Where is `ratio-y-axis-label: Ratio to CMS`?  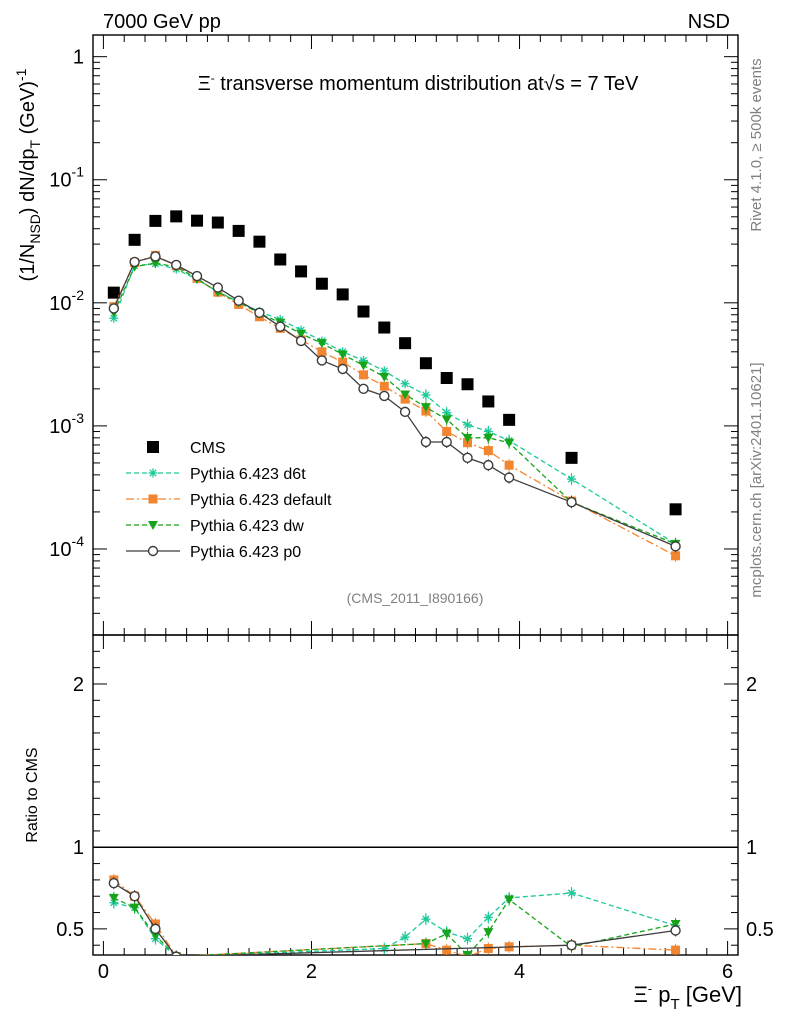 ratio-y-axis-label: Ratio to CMS is located at coordinates (32, 794).